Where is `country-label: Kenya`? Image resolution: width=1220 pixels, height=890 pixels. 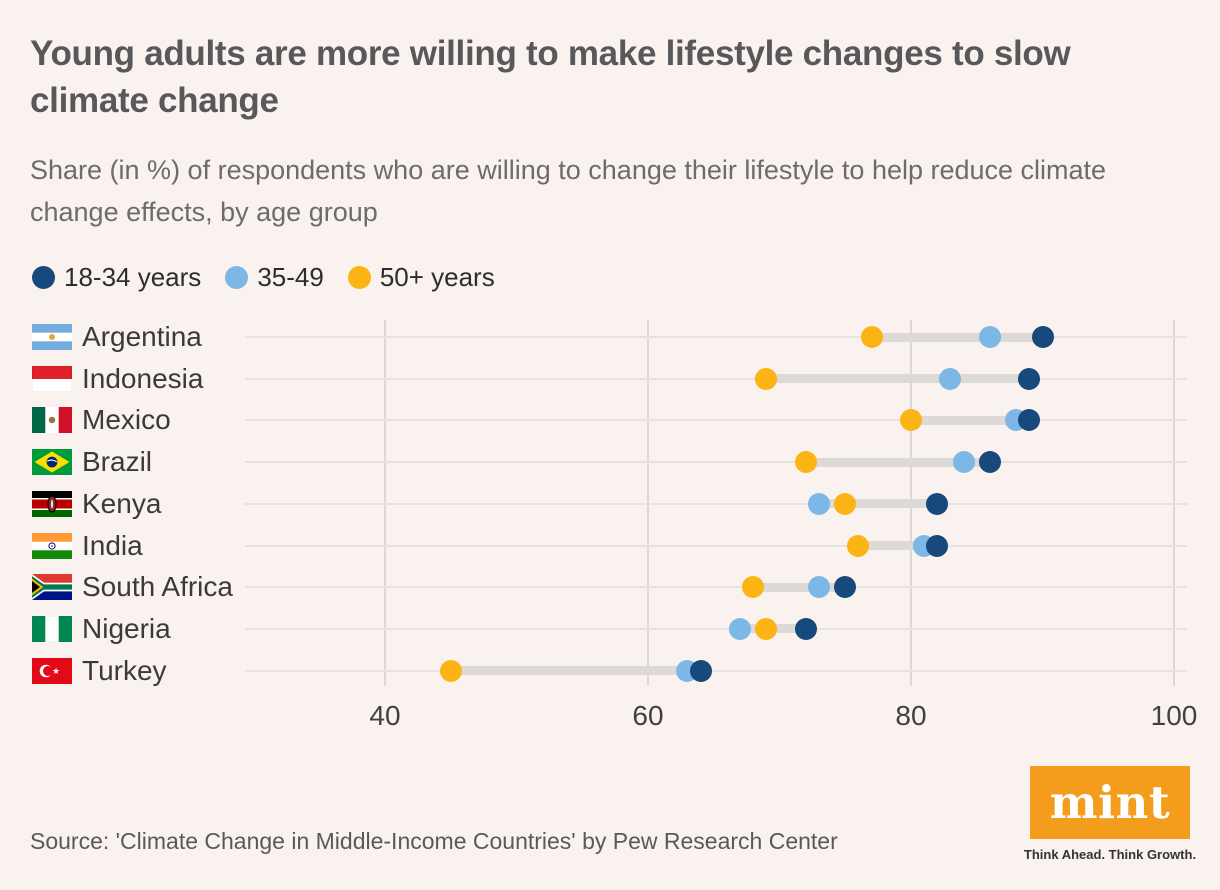 country-label: Kenya is located at coordinates (122, 503).